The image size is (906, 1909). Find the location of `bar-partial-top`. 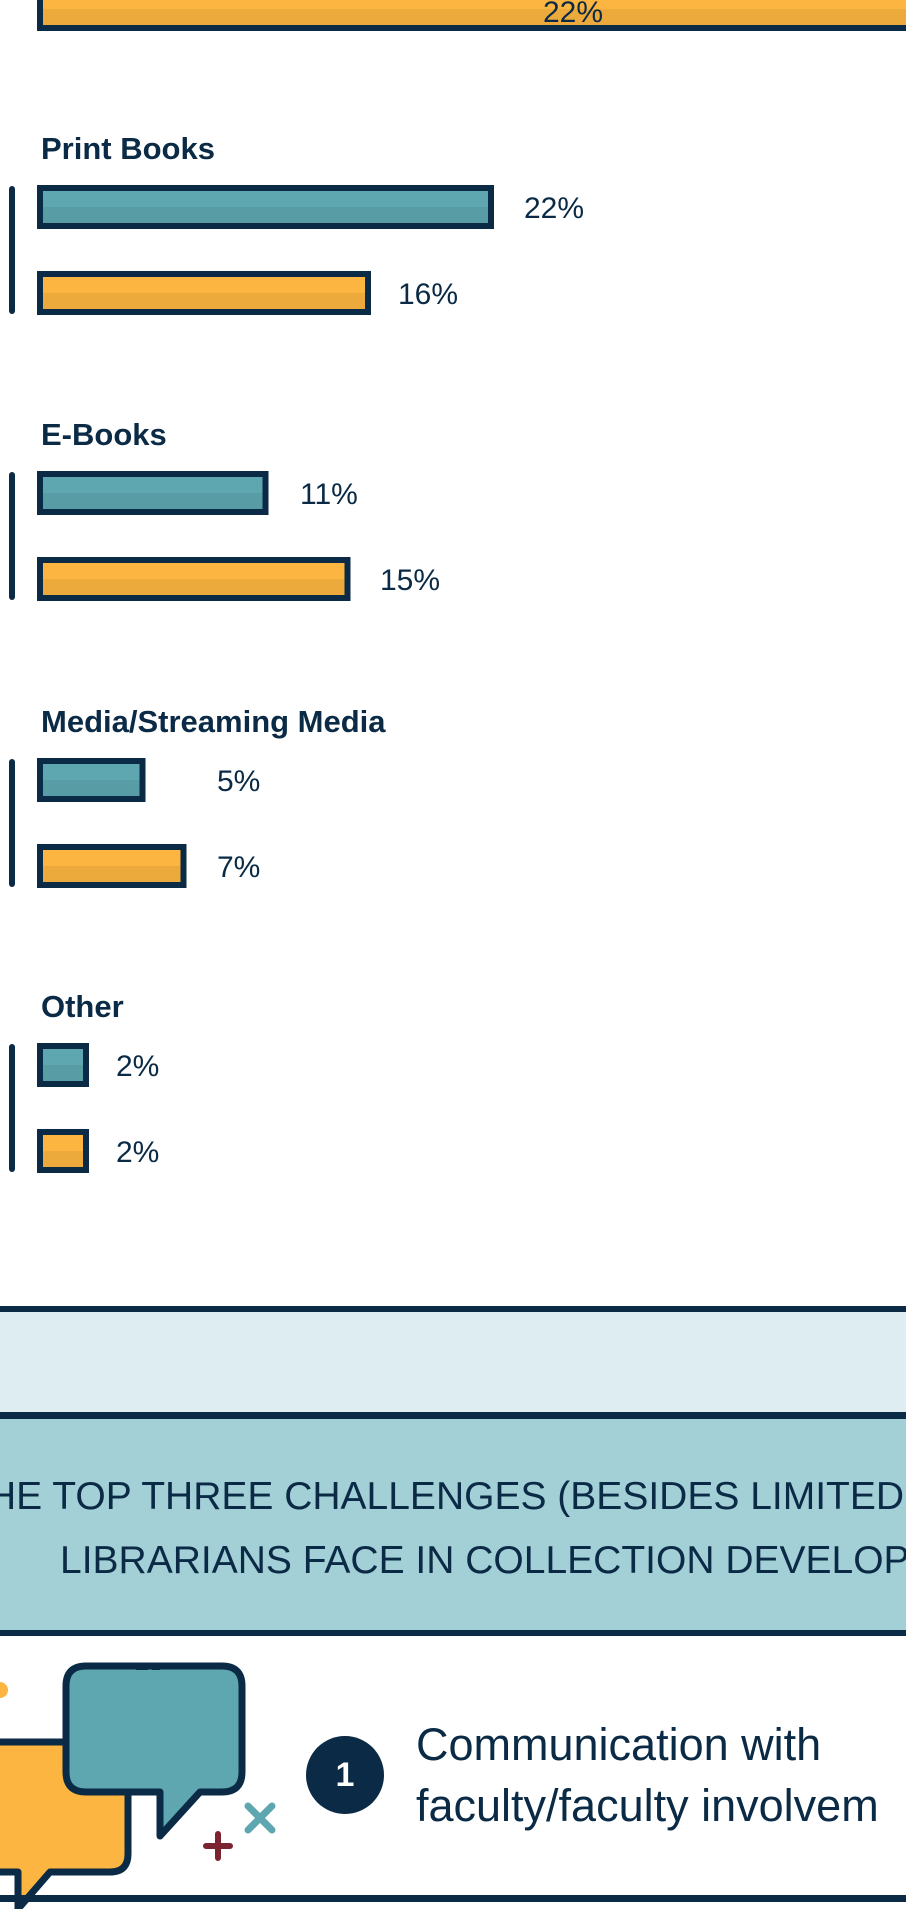

bar-partial-top is located at coordinates (471, 15).